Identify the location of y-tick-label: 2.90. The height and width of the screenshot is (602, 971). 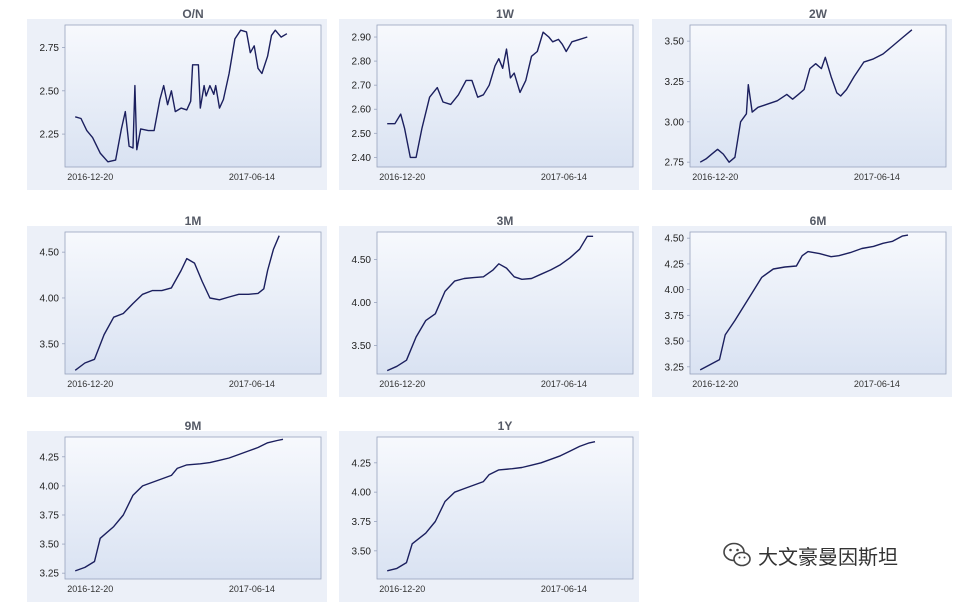
(362, 38).